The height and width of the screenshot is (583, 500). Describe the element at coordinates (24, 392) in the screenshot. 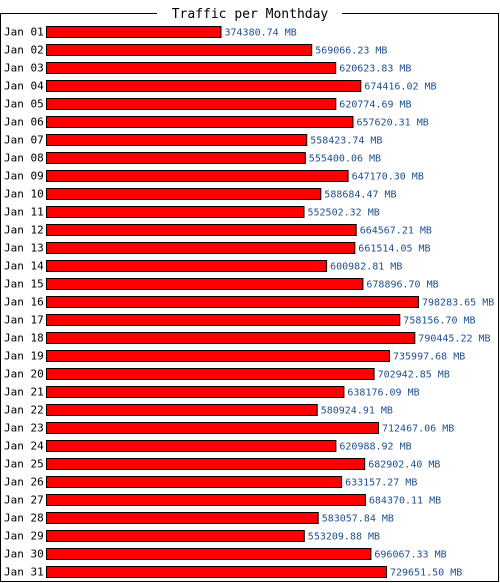

I see `category-label: Jan 21` at that location.